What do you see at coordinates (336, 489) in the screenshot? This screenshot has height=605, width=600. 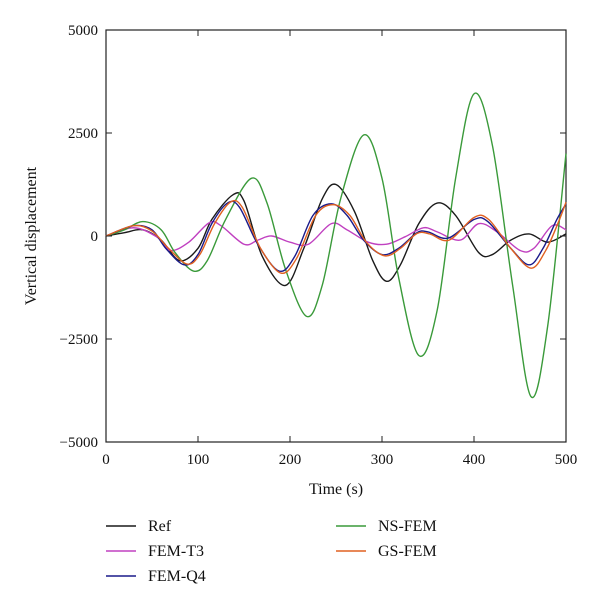 I see `x-axis-title: Time (s)` at bounding box center [336, 489].